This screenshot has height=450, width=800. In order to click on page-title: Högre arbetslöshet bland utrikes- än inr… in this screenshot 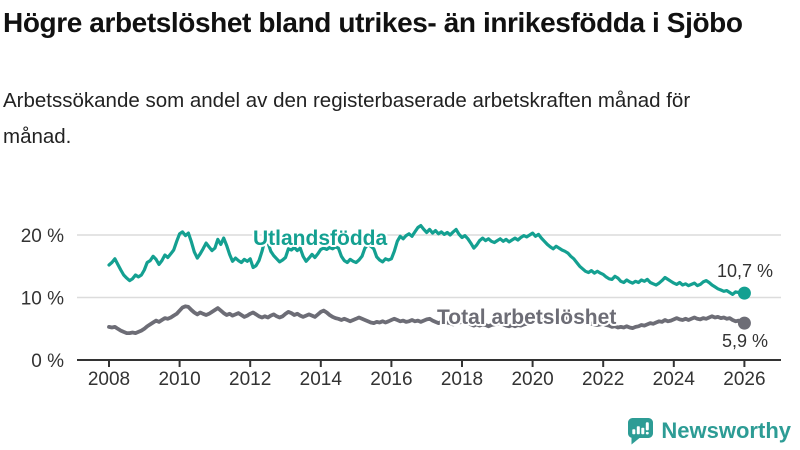, I will do `click(373, 22)`.